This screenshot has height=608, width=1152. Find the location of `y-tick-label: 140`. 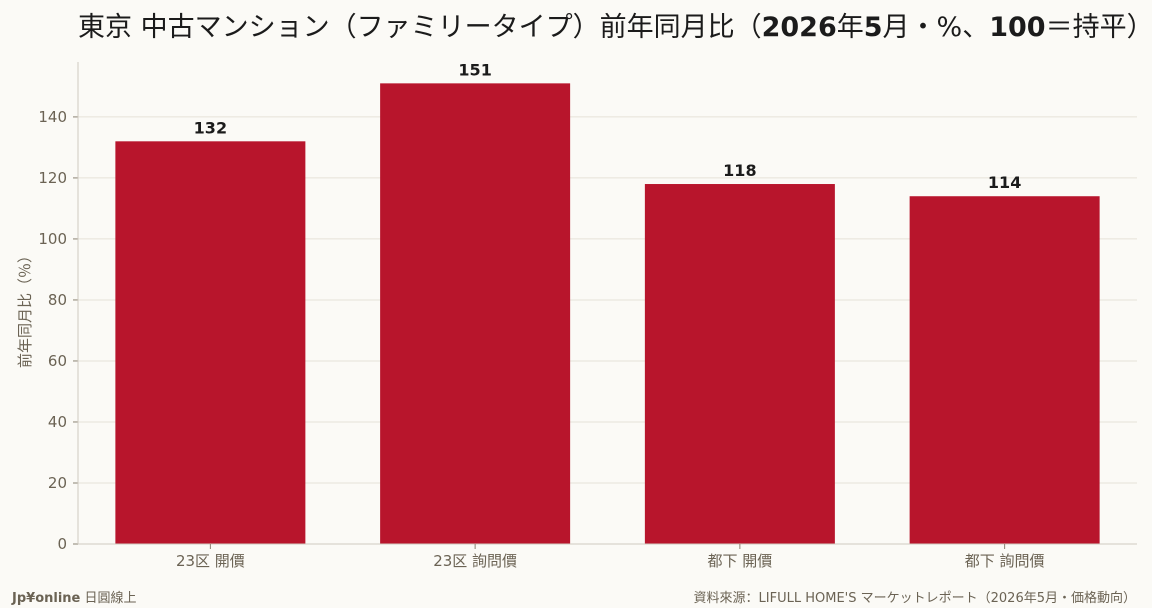

y-tick-label: 140 is located at coordinates (52, 117).